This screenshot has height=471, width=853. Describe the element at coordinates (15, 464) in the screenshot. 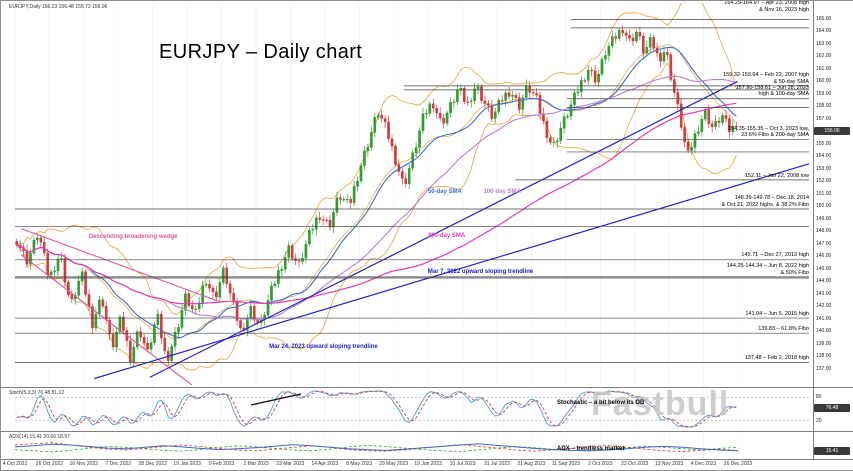

I see `date-axis-label: 4 Oct 2022` at that location.